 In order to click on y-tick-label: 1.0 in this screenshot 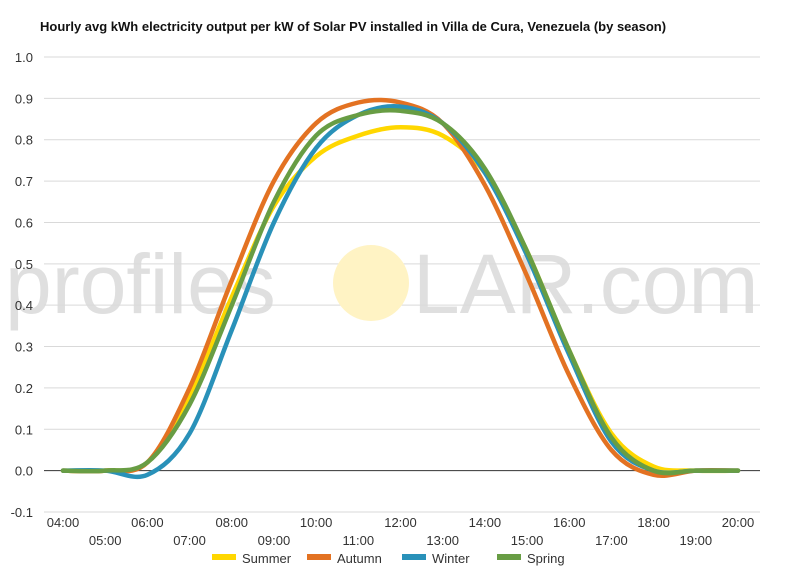, I will do `click(24, 57)`.